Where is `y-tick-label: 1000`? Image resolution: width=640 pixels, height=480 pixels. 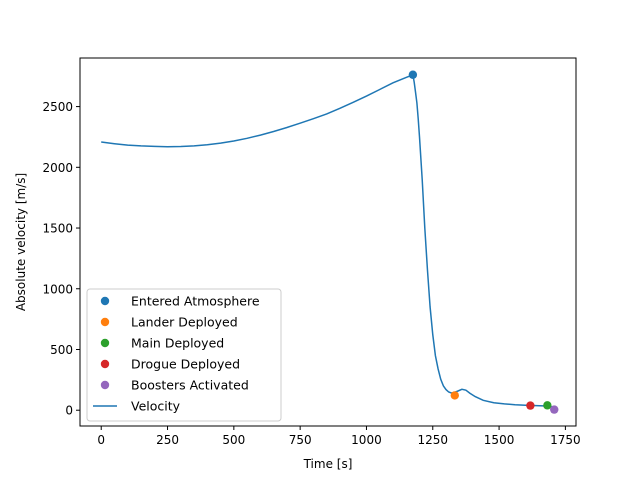 y-tick-label: 1000 is located at coordinates (57, 289).